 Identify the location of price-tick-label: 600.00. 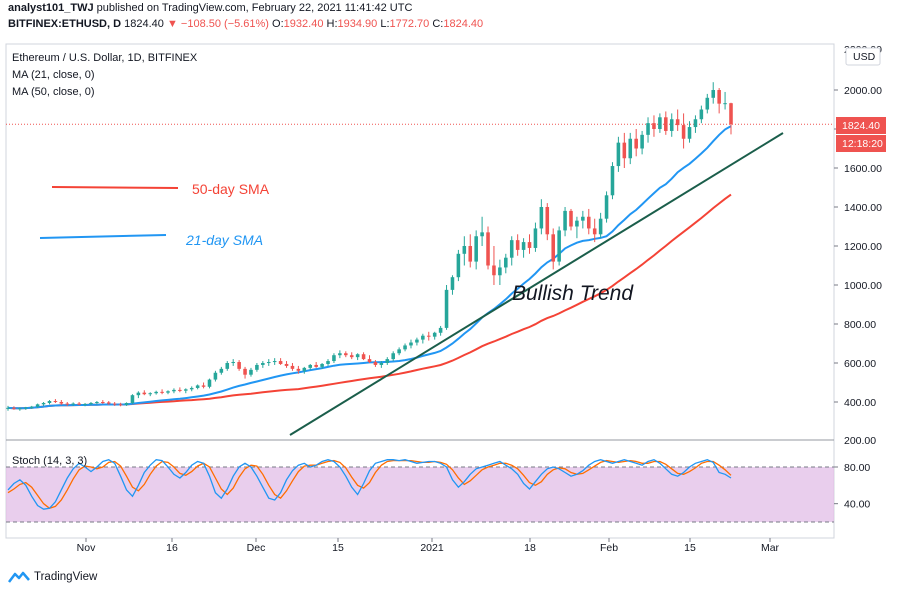
(860, 364).